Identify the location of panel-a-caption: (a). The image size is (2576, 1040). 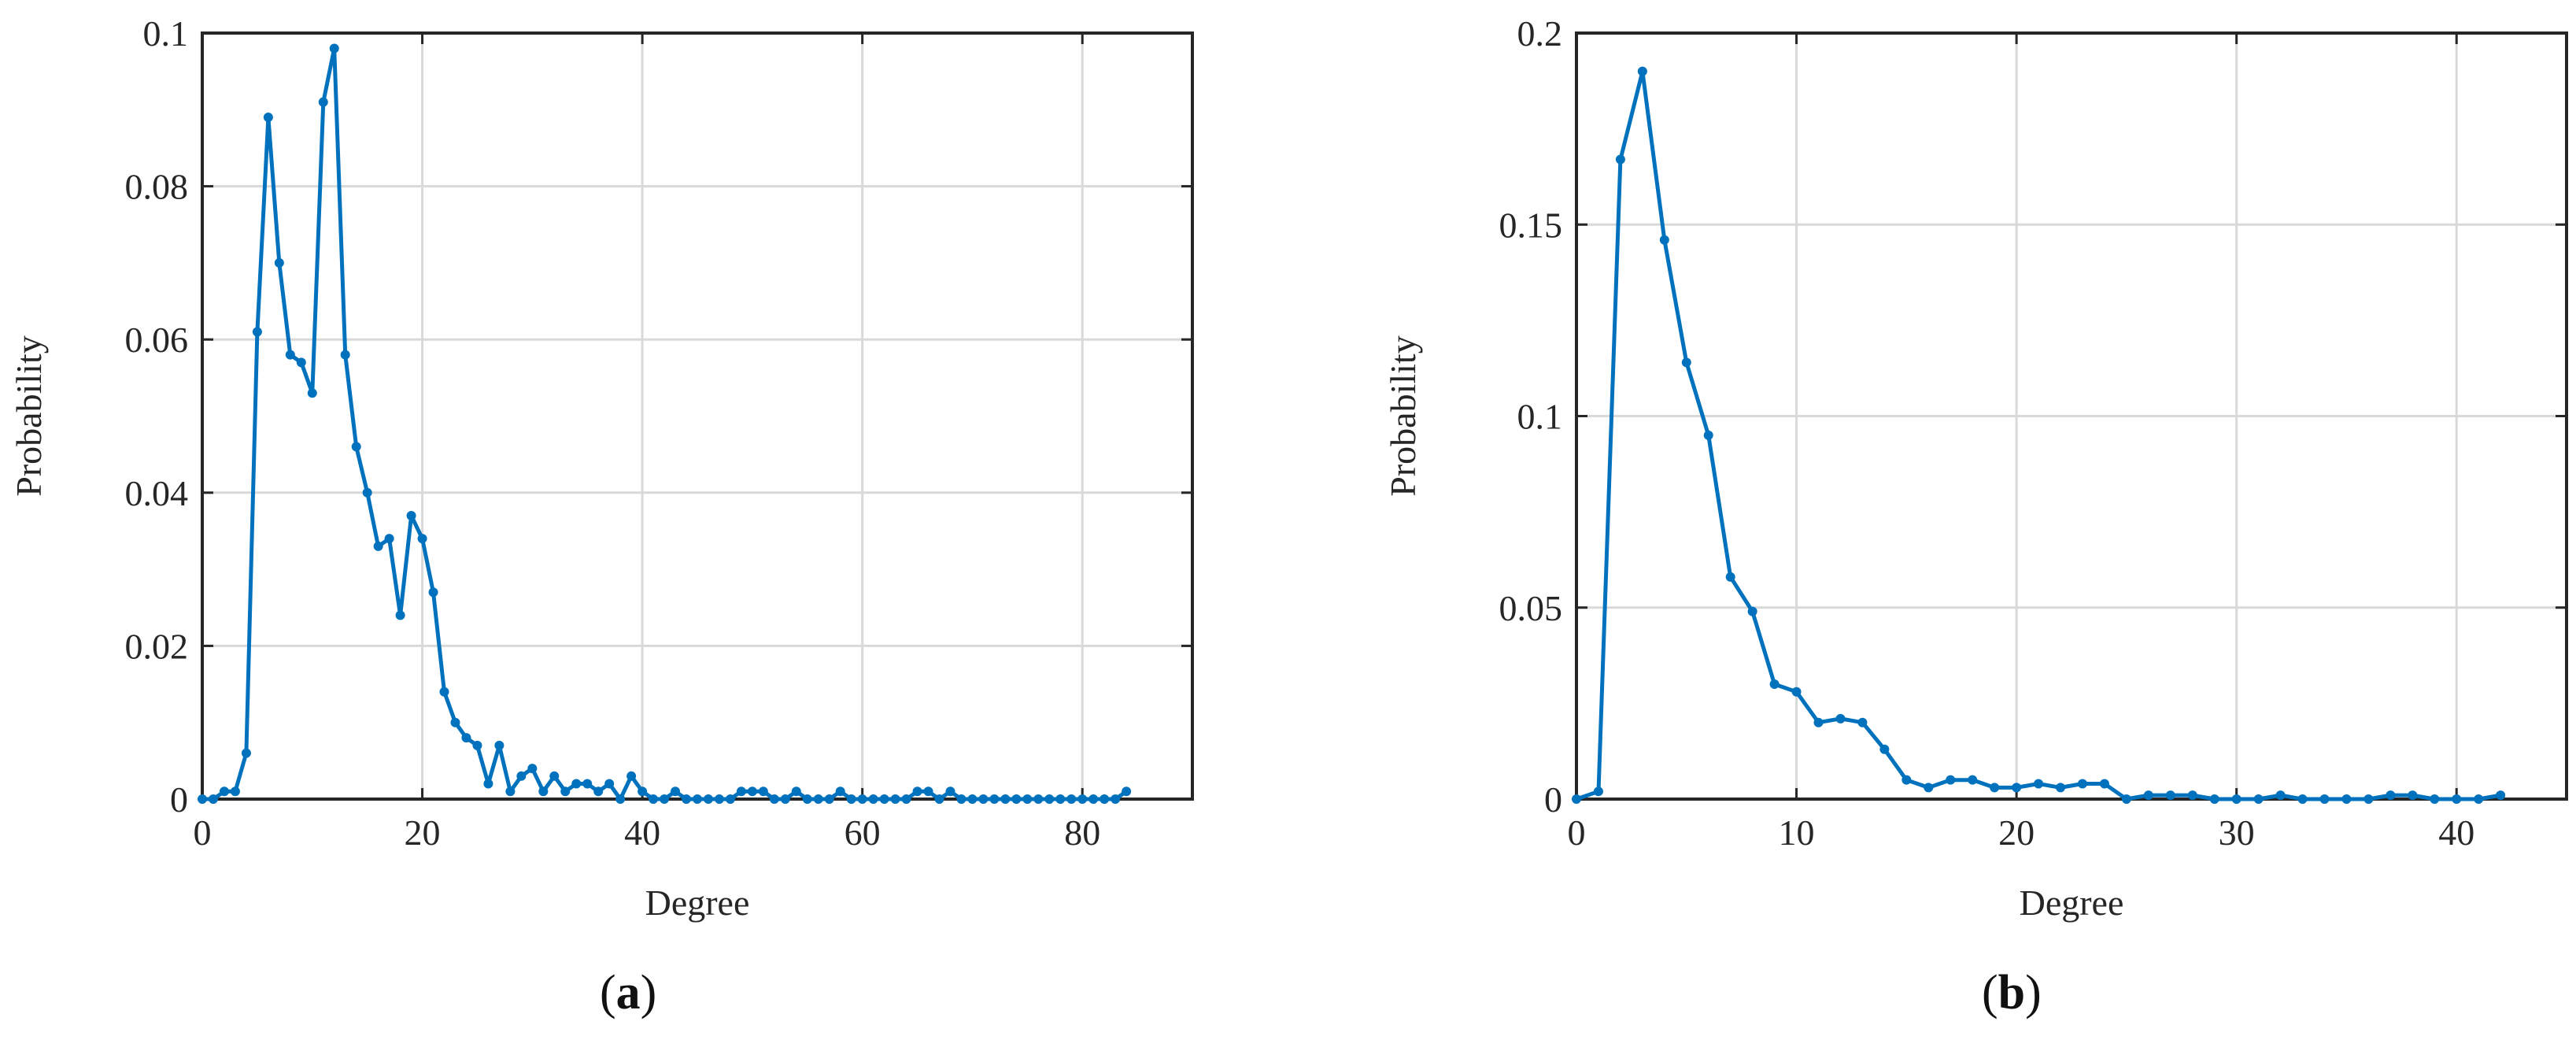
(628, 993).